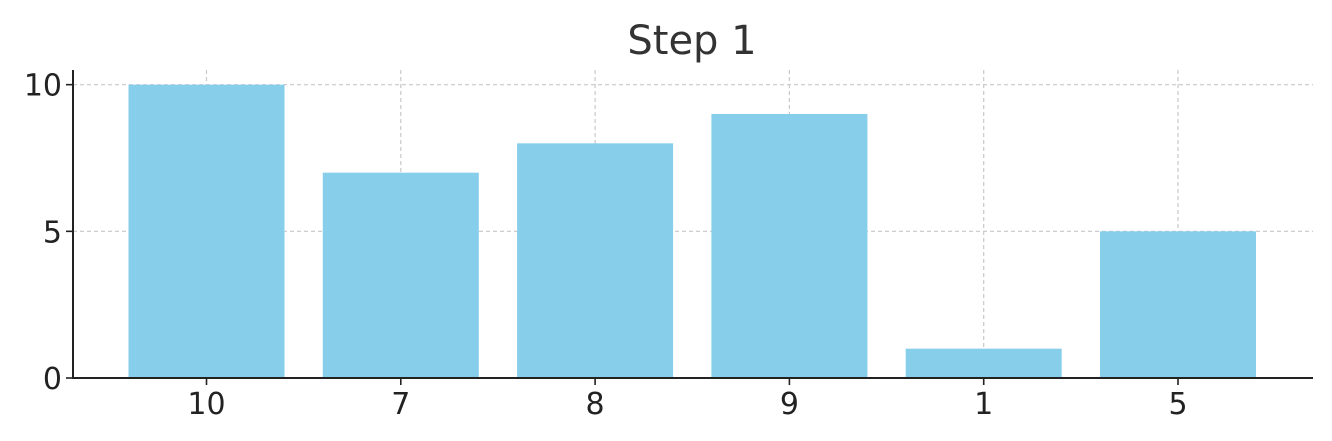 Image resolution: width=1332 pixels, height=441 pixels. I want to click on y-ticks: 0 5 10, so click(48, 233).